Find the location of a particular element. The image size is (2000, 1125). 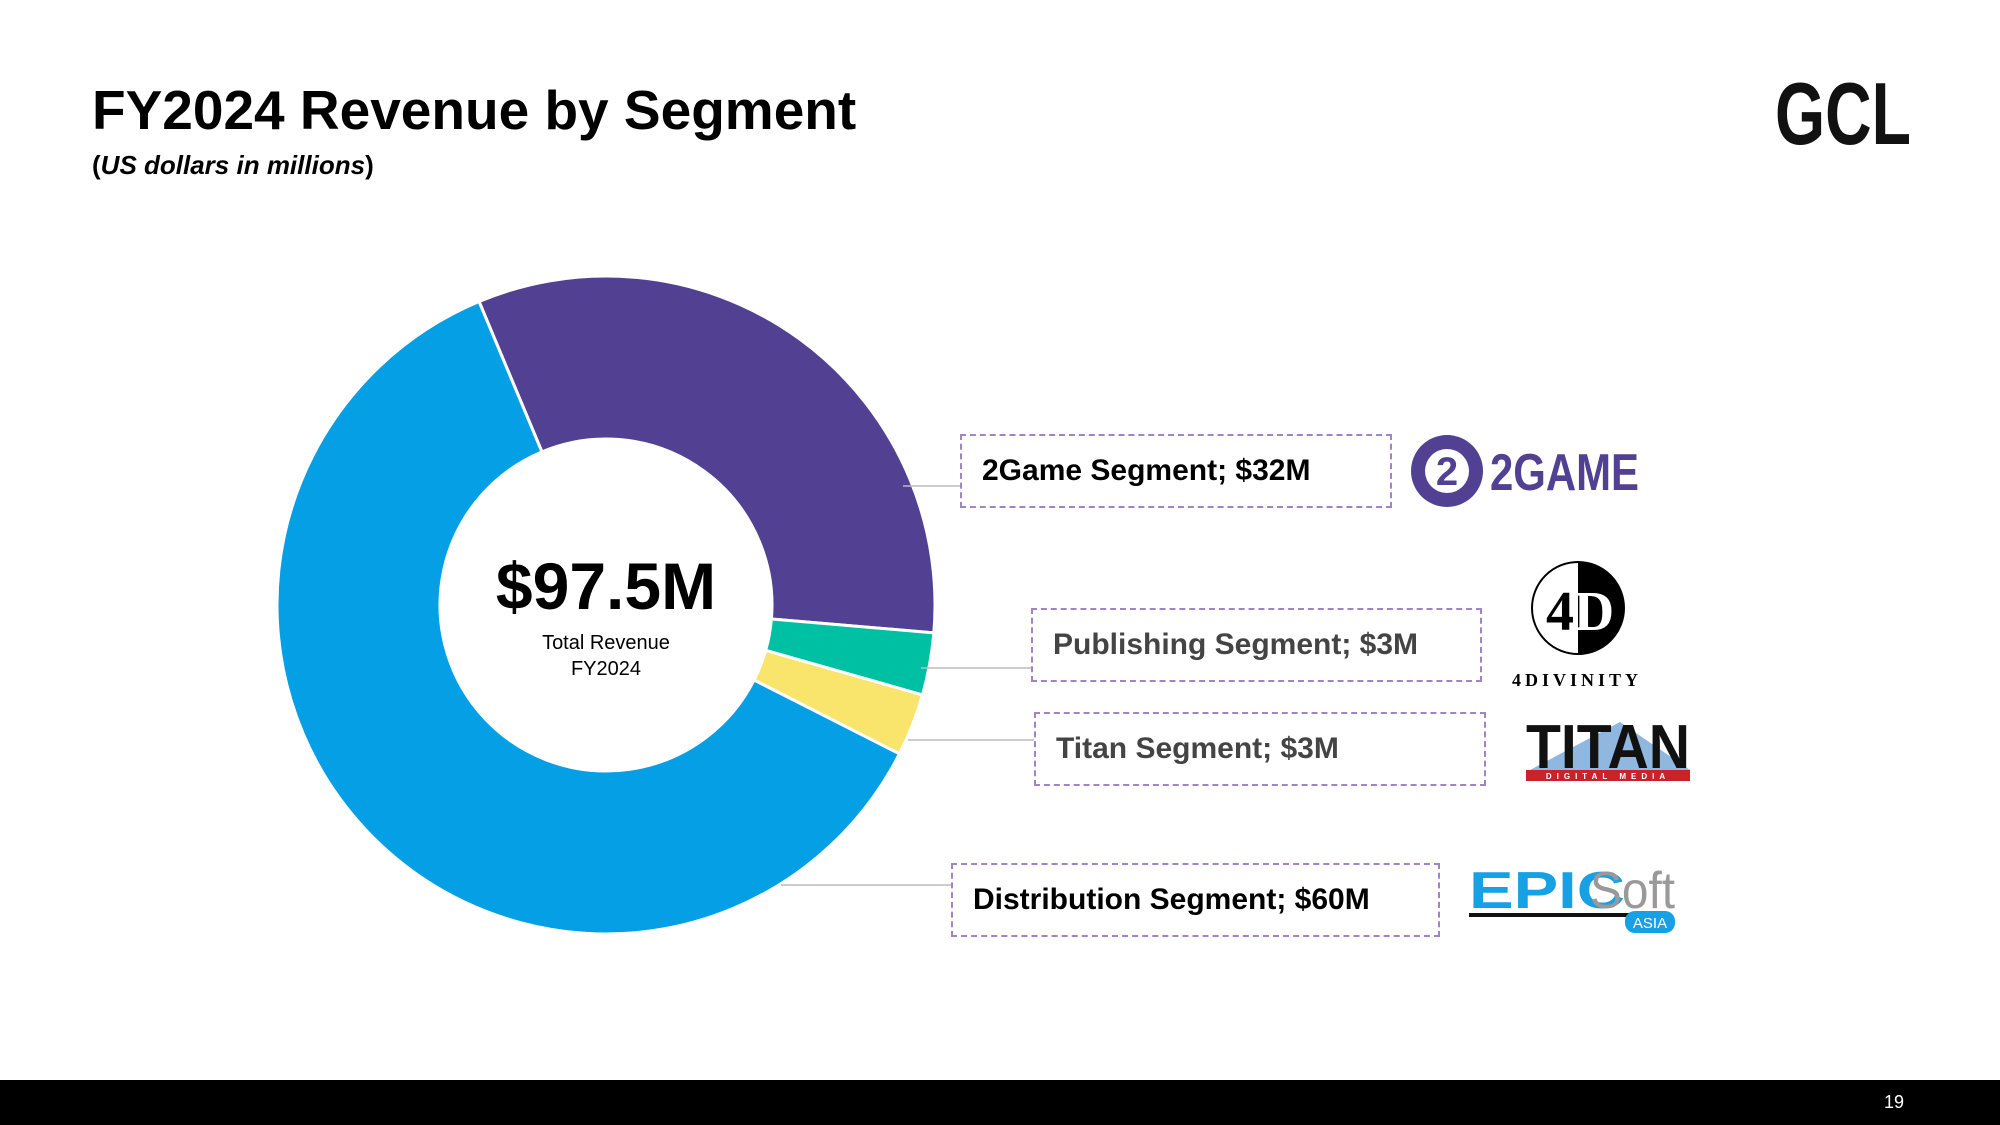

data-label-distribution: Distribution Segment; $60M is located at coordinates (1195, 900).